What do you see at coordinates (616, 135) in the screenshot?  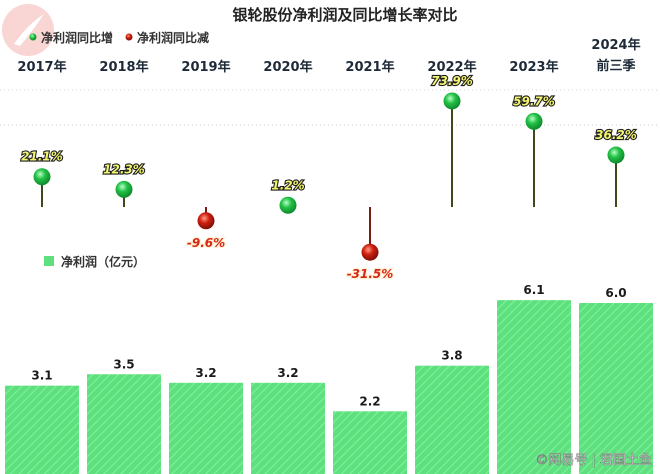 I see `growth-label: 36.2%` at bounding box center [616, 135].